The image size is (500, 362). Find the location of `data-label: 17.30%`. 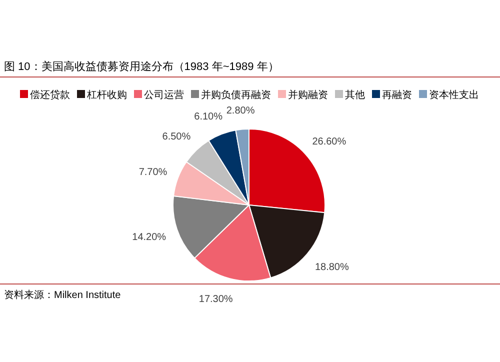

data-label: 17.30% is located at coordinates (215, 299).